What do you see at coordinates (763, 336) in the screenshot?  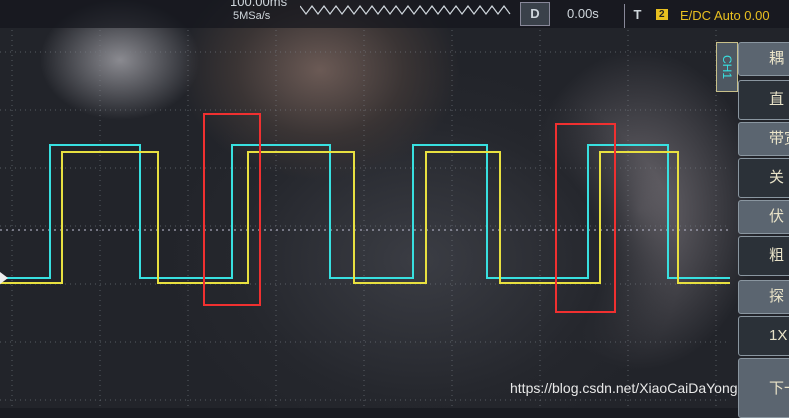 I see `menu-probe-value: 1X` at bounding box center [763, 336].